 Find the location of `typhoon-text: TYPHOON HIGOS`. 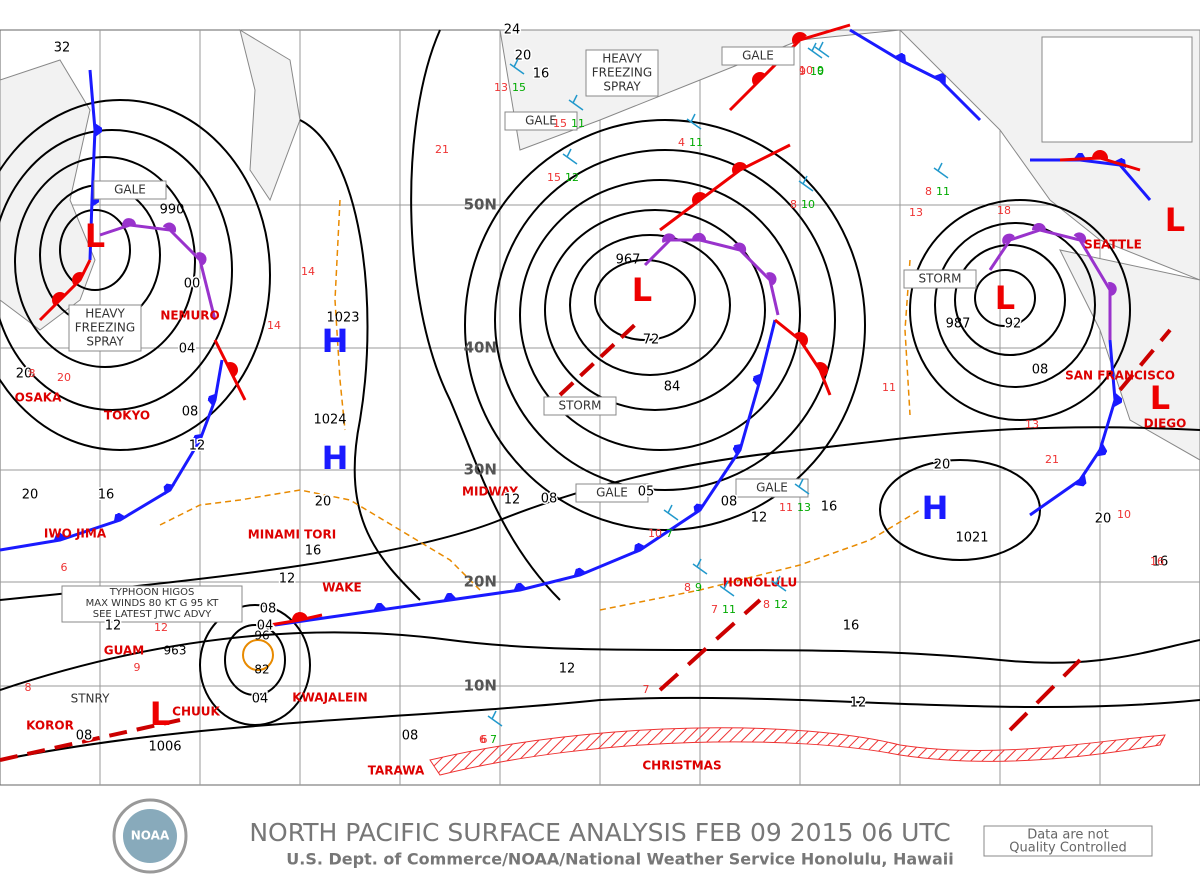

typhoon-text: TYPHOON HIGOS is located at coordinates (152, 592).